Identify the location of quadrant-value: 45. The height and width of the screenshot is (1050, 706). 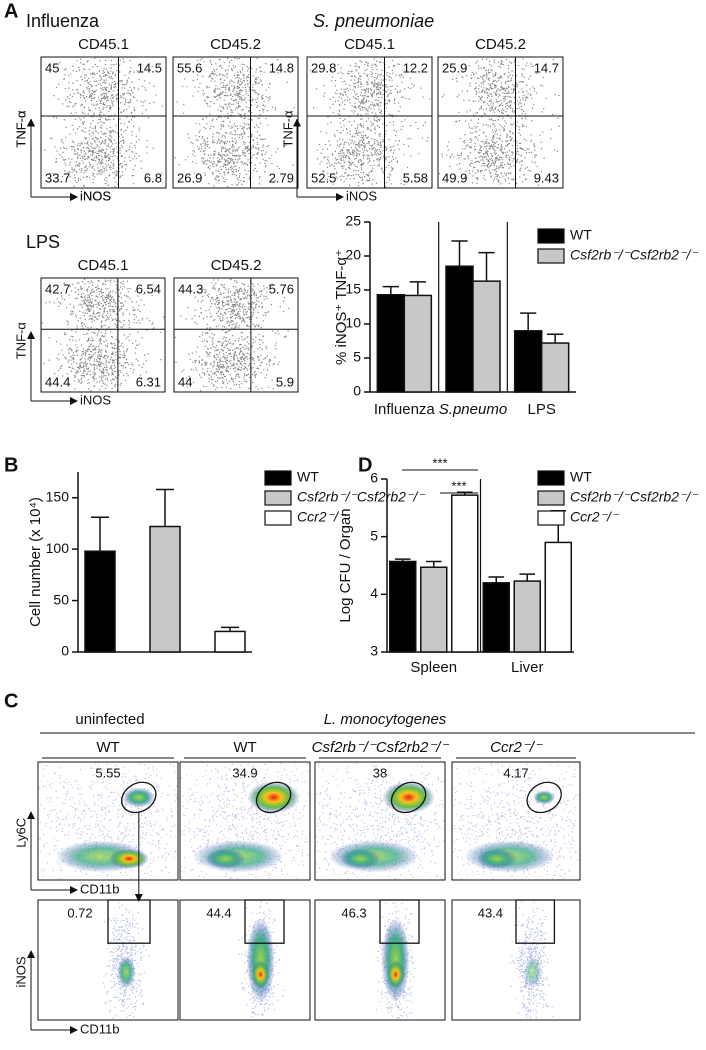
(52, 67).